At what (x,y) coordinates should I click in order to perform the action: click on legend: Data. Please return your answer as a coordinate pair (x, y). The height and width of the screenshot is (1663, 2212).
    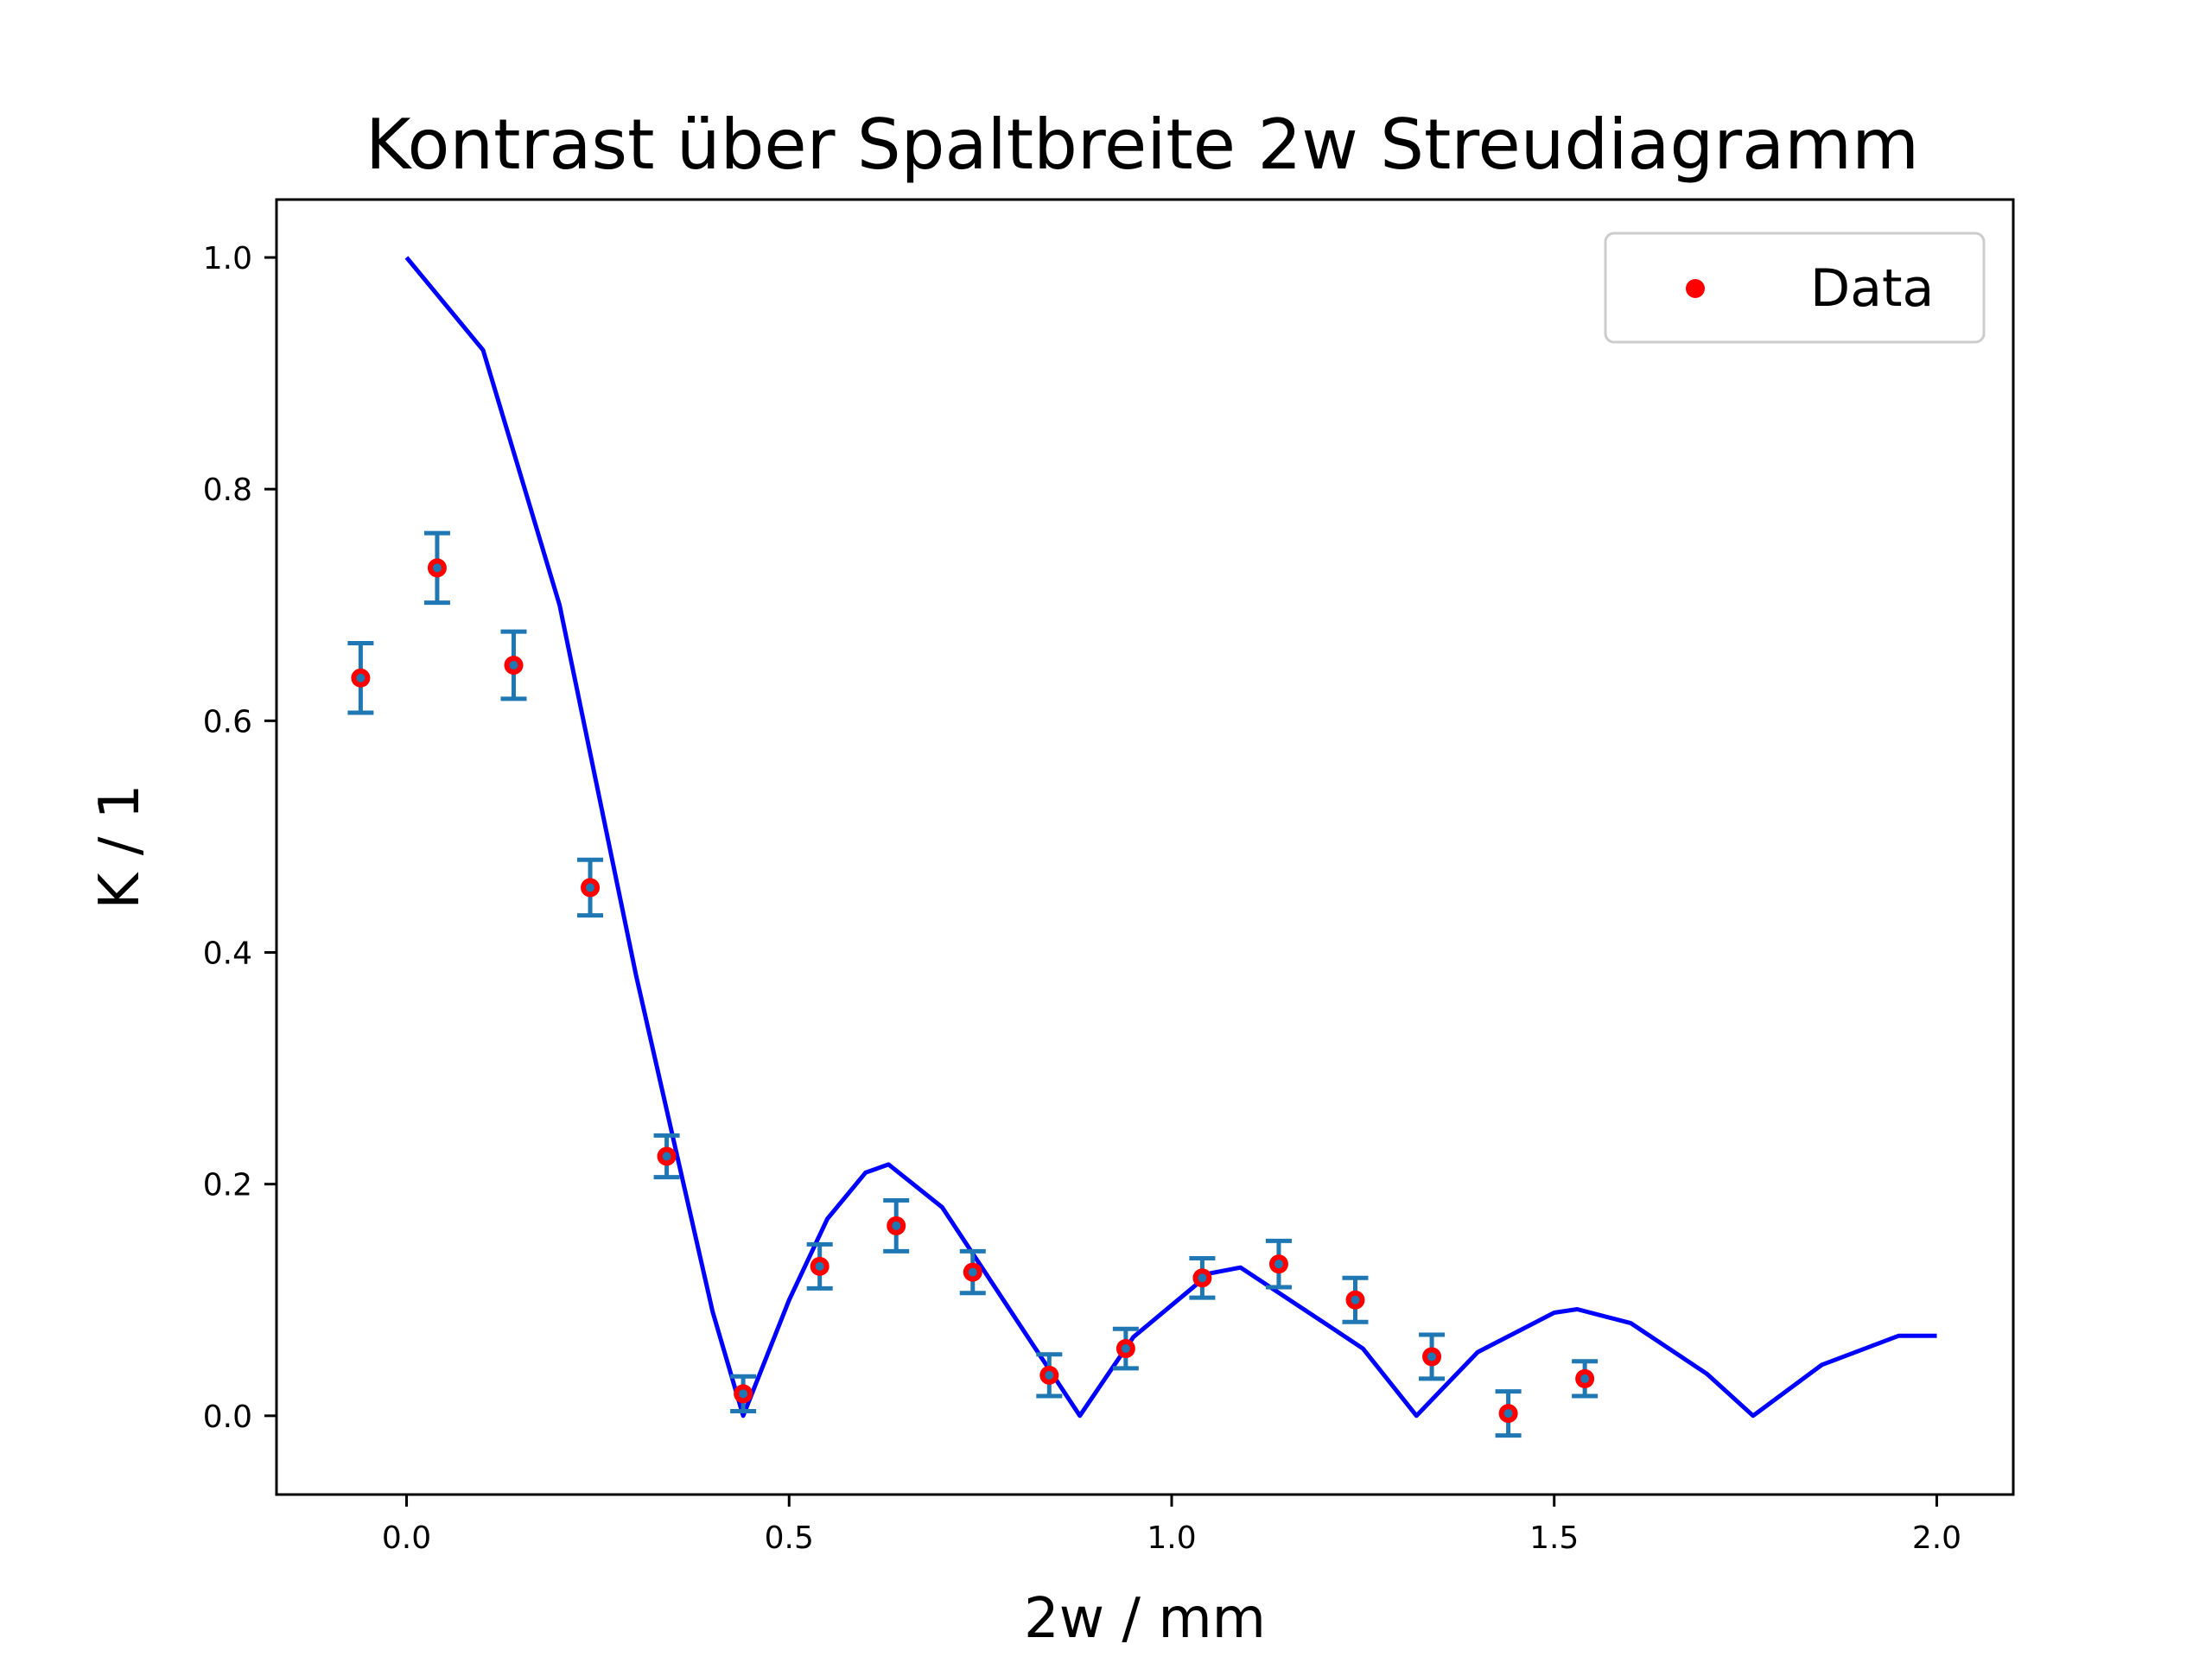
    Looking at the image, I should click on (1795, 288).